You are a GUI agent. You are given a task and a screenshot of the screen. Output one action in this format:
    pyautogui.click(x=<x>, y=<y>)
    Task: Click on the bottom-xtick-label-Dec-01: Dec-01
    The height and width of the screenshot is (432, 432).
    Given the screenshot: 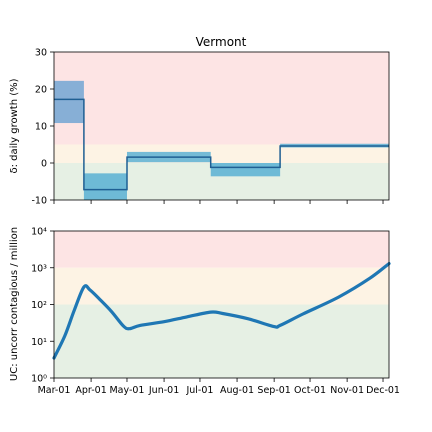 What is the action you would take?
    pyautogui.click(x=383, y=390)
    